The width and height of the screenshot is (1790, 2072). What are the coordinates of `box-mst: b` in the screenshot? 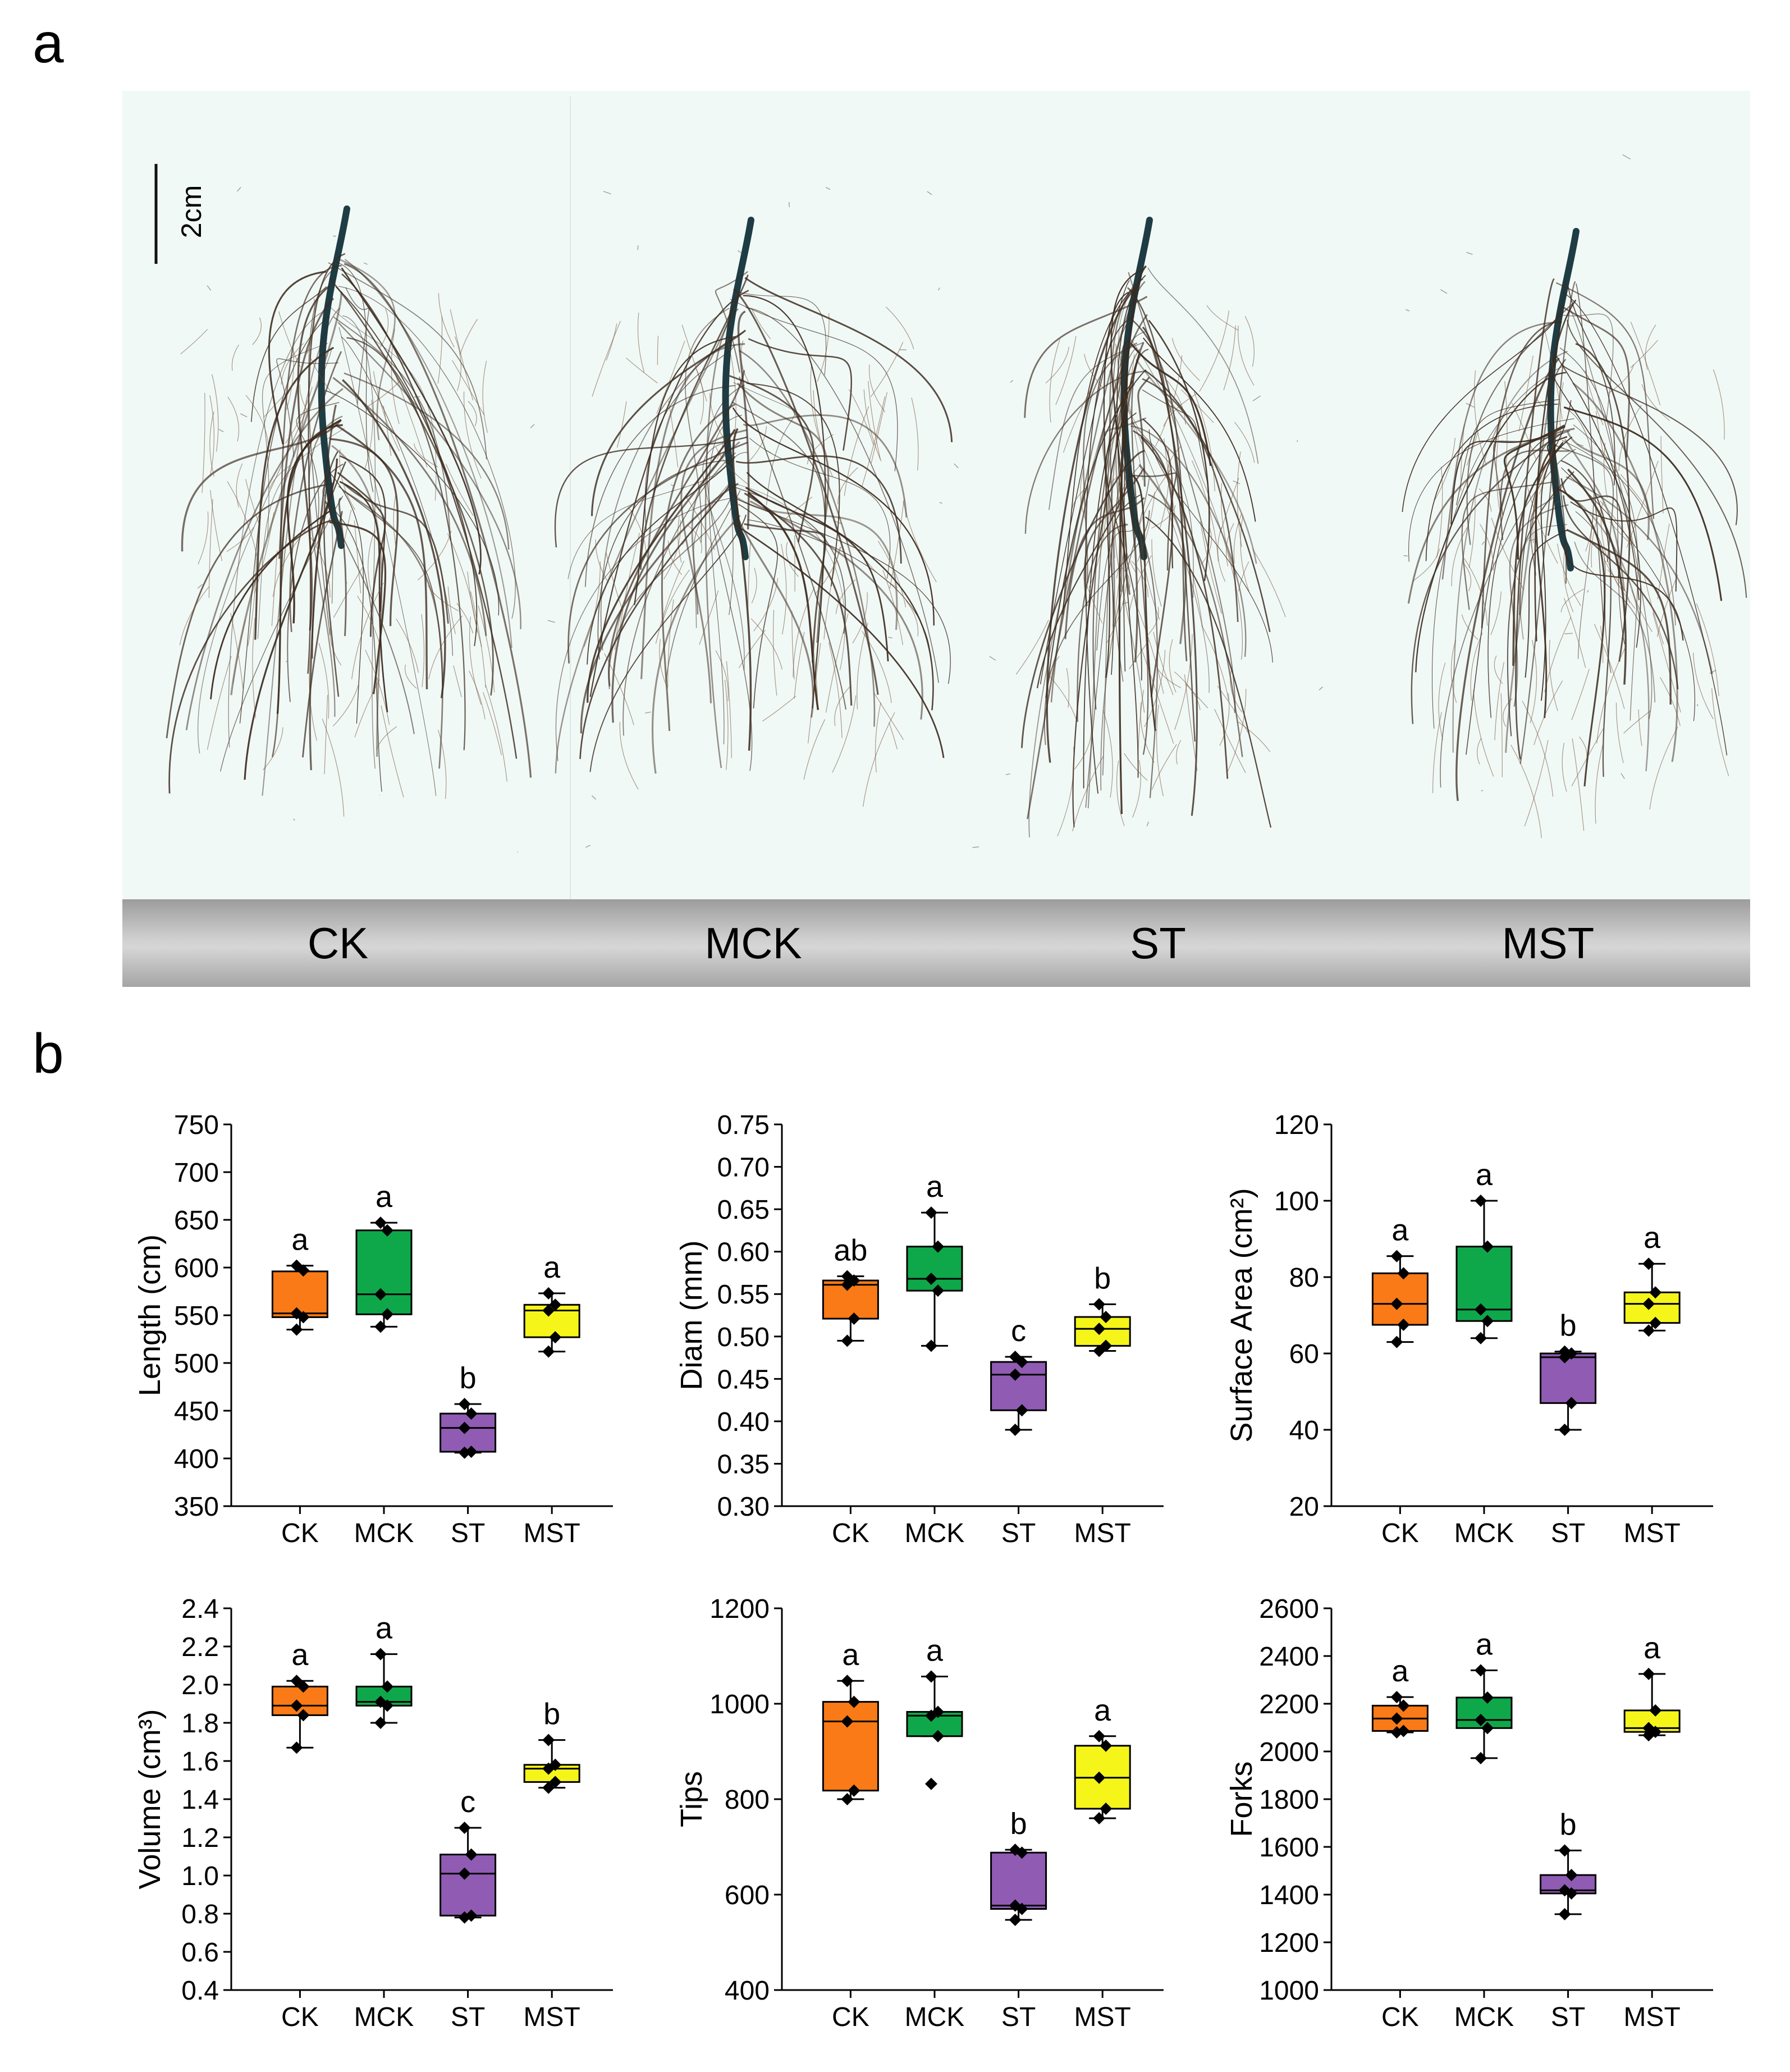 It's located at (551, 1746).